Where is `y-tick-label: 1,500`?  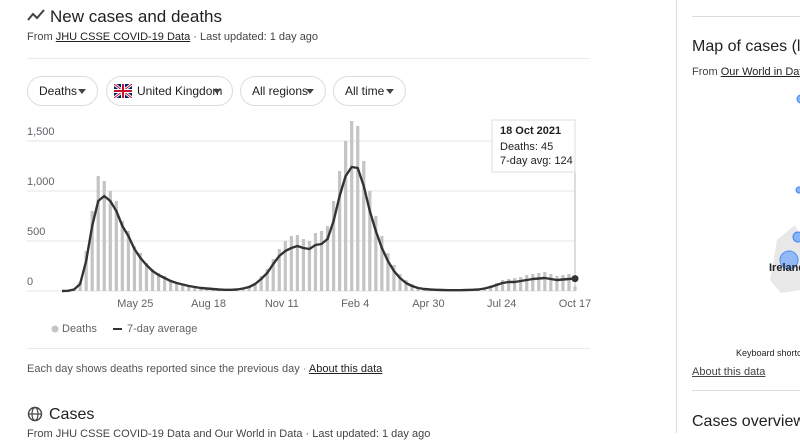
y-tick-label: 1,500 is located at coordinates (41, 132).